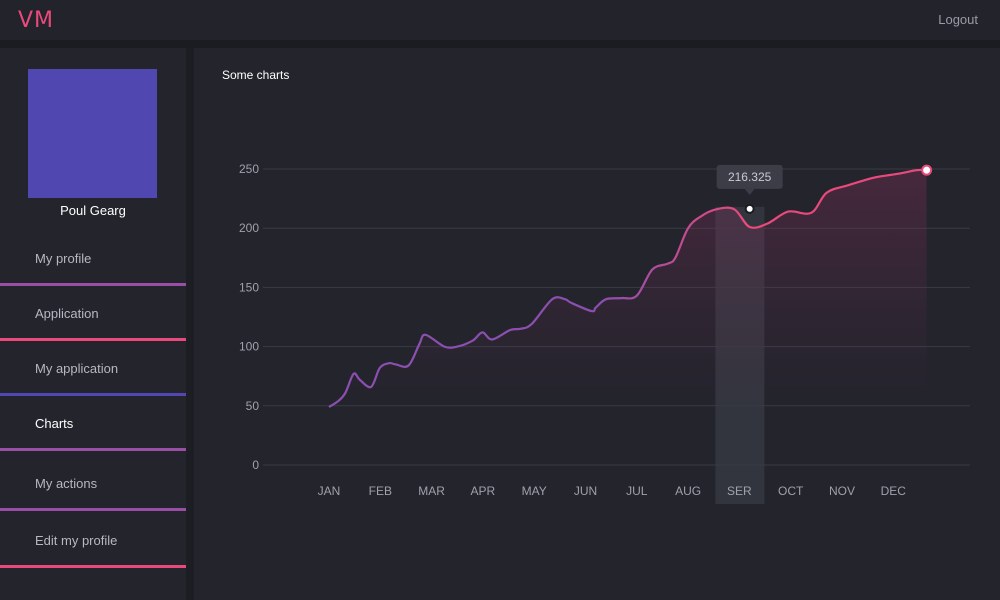  I want to click on x-tick-label: FEB, so click(380, 491).